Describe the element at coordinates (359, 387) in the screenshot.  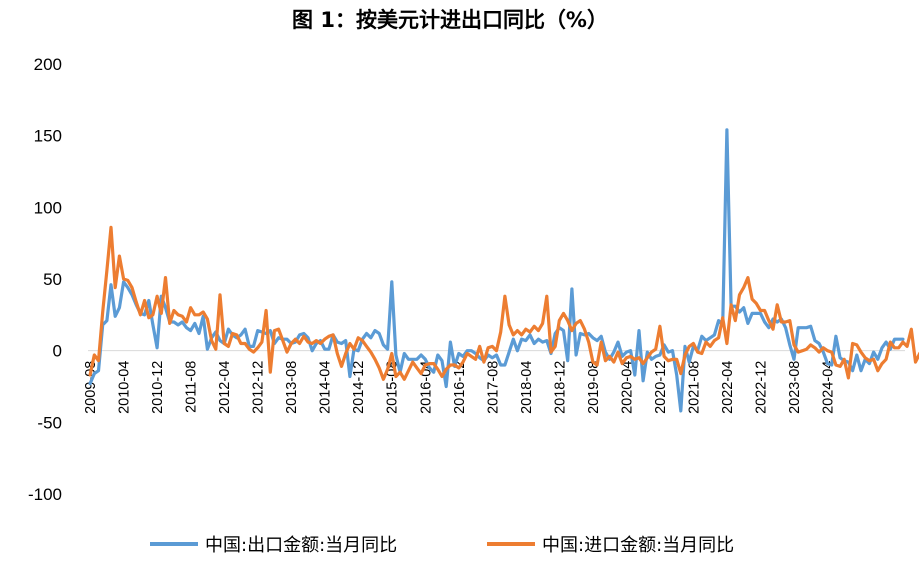
I see `x-tick-label: 2014-12` at that location.